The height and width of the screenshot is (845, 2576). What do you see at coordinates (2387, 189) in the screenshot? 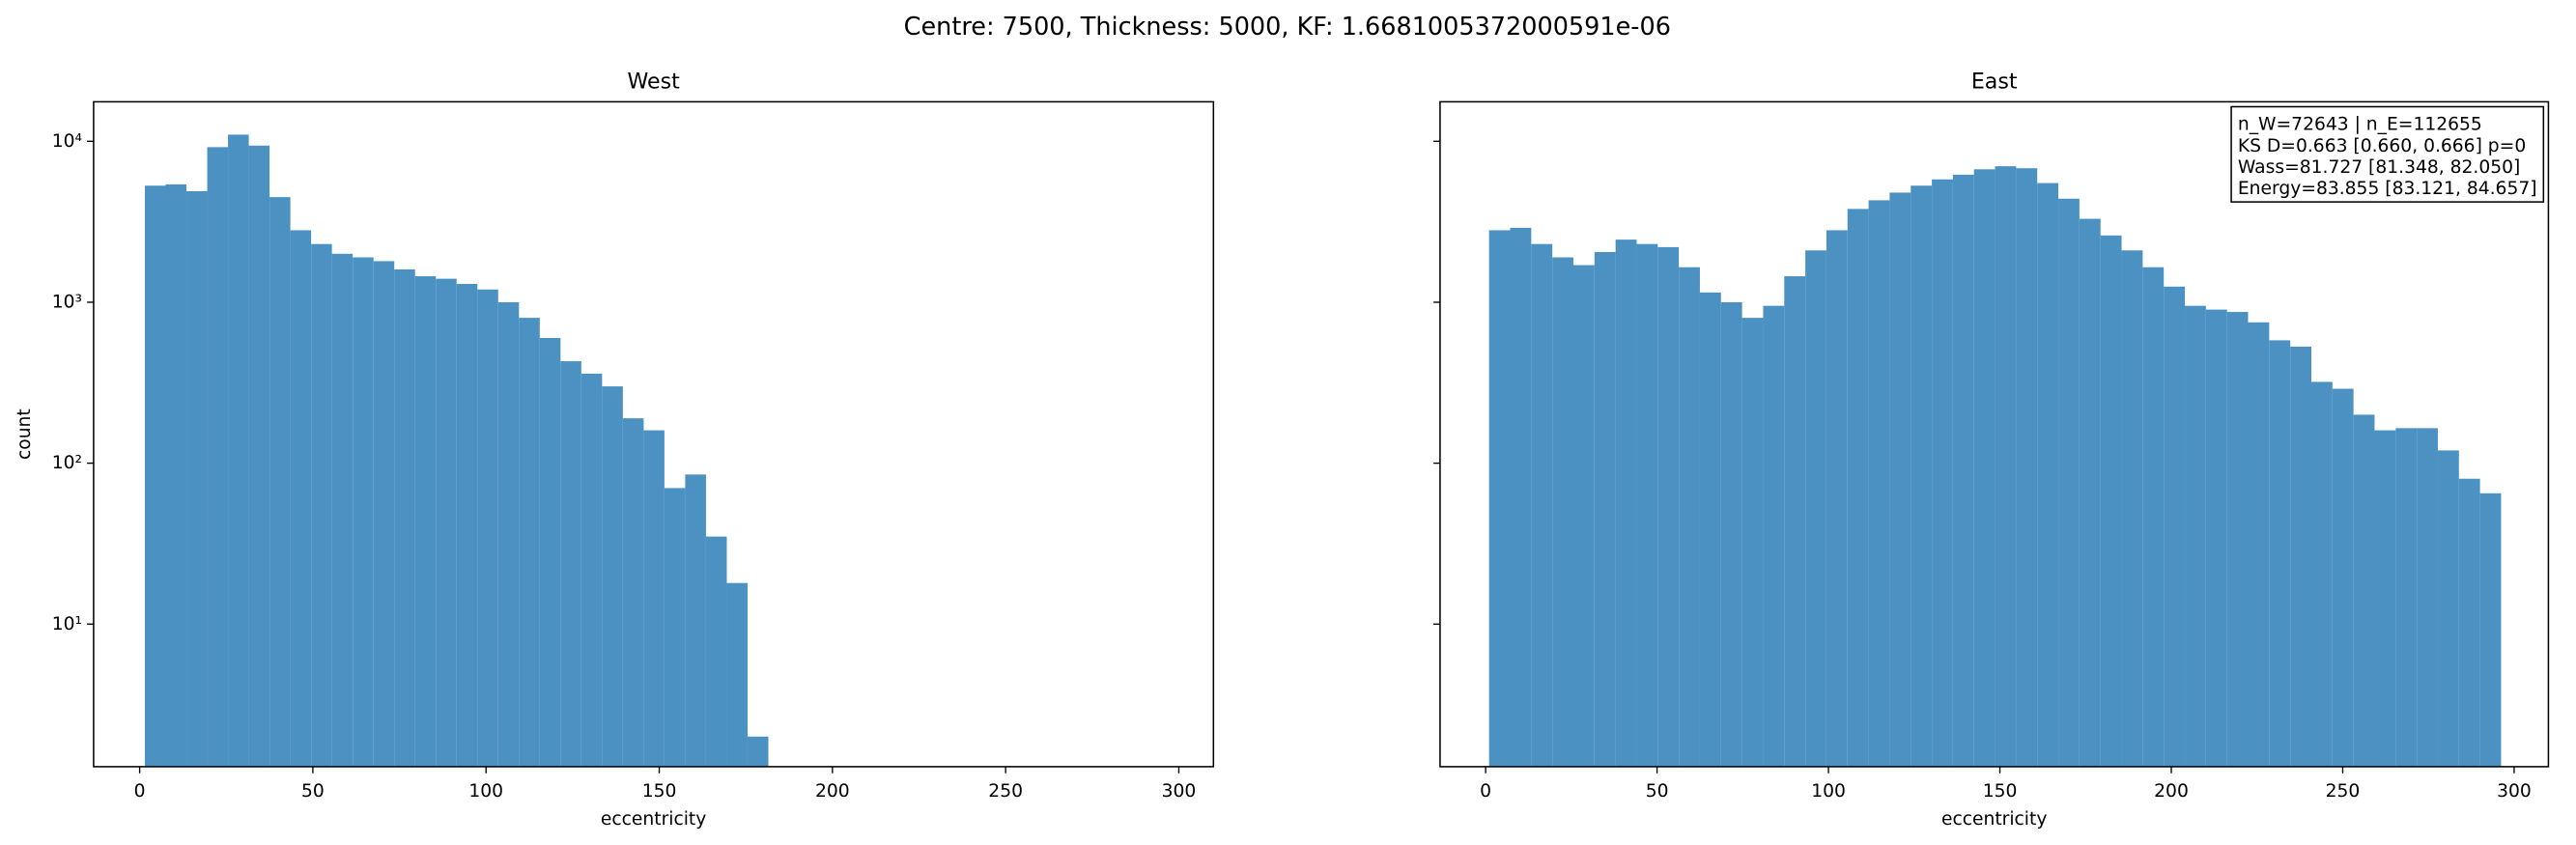
I see `annotation-line: Energy=83.855 [83.121, 84.657]` at bounding box center [2387, 189].